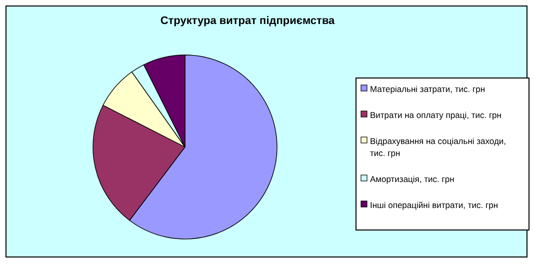 Image resolution: width=535 pixels, height=265 pixels. I want to click on legend-label: Матеріальні затрати, тис. грн, so click(428, 89).